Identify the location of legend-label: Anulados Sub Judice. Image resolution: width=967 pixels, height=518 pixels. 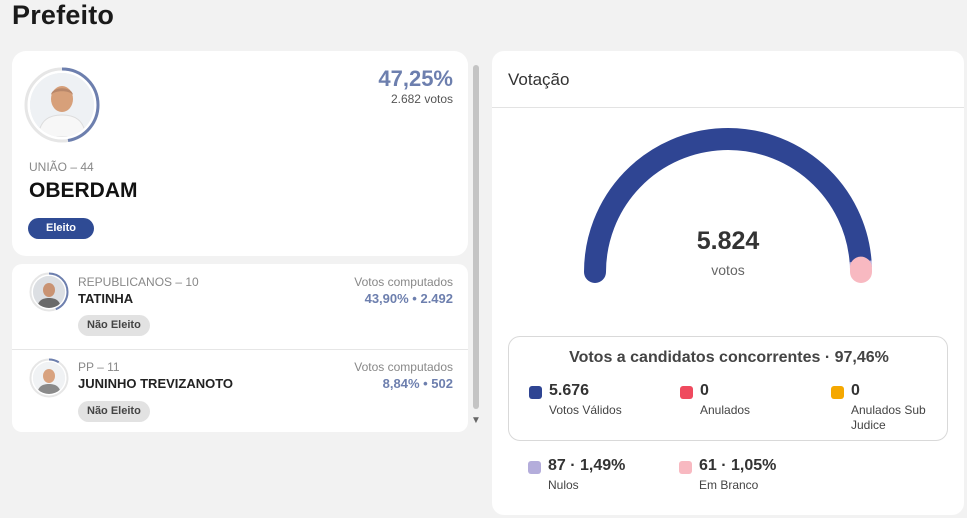
(888, 417).